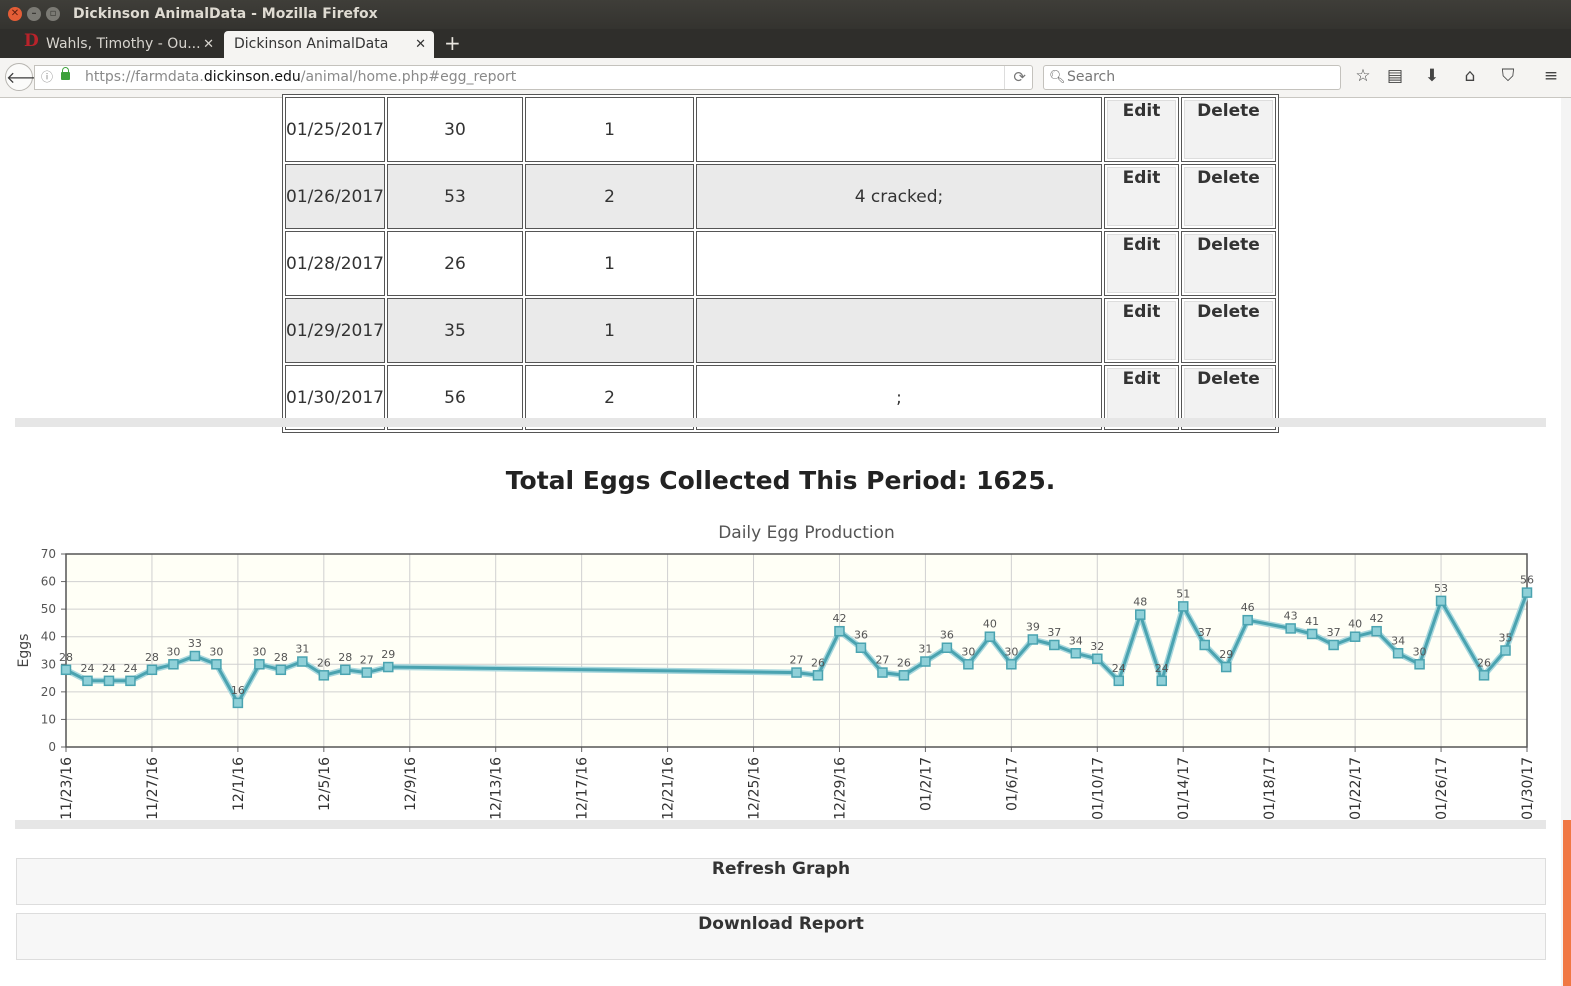  Describe the element at coordinates (1192, 77) in the screenshot. I see `search-input: 🔍︎ Search` at that location.